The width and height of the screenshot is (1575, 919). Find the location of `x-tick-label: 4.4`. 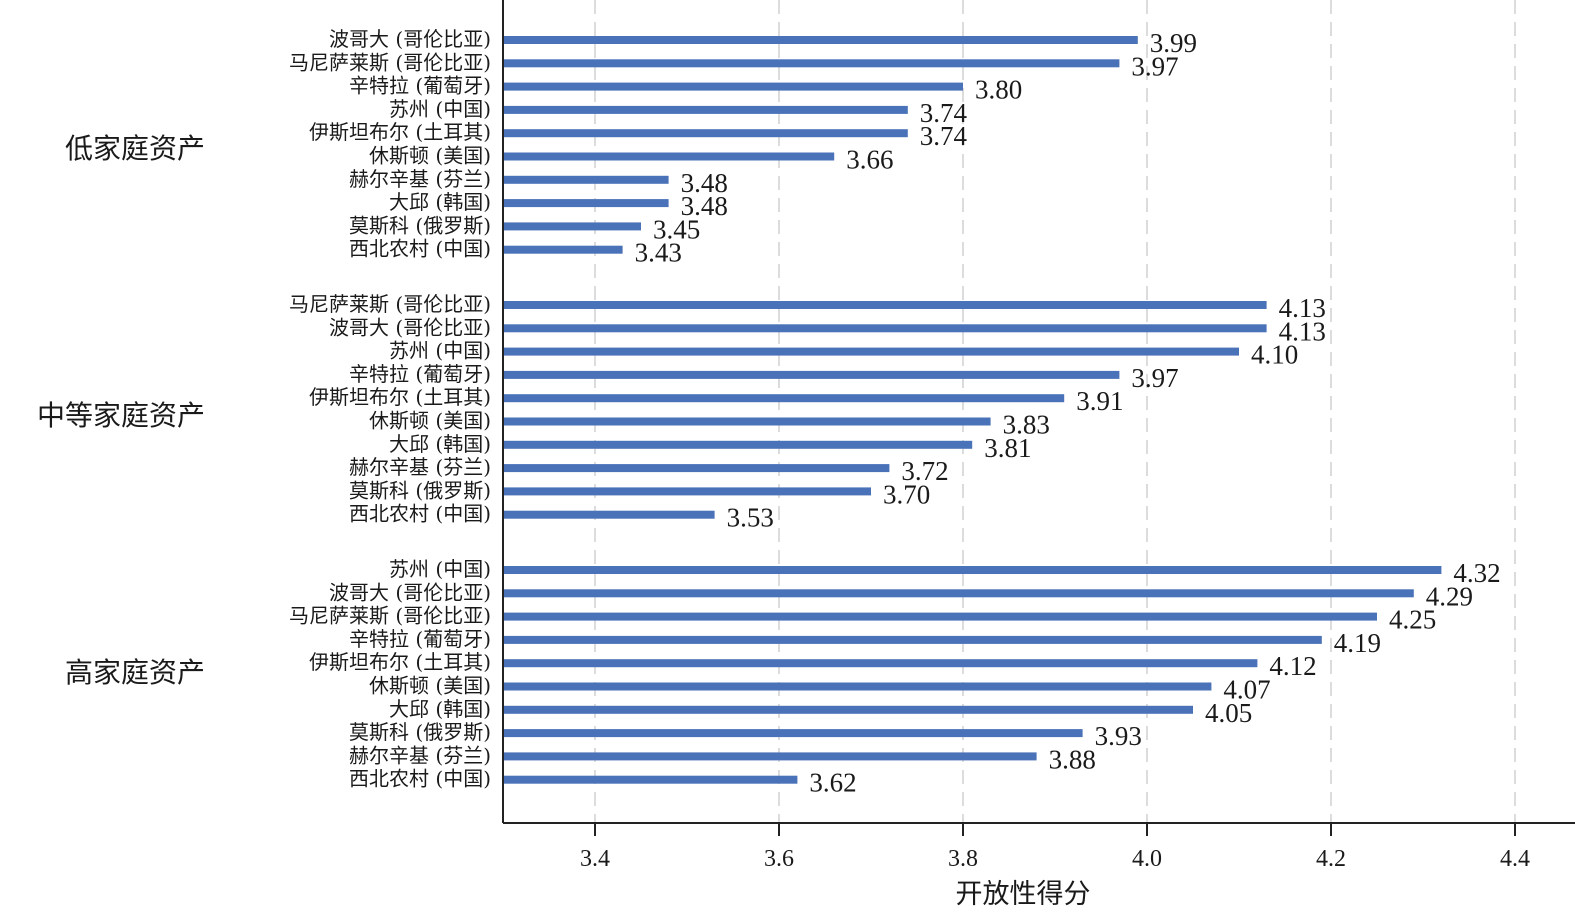

x-tick-label: 4.4 is located at coordinates (1515, 859).